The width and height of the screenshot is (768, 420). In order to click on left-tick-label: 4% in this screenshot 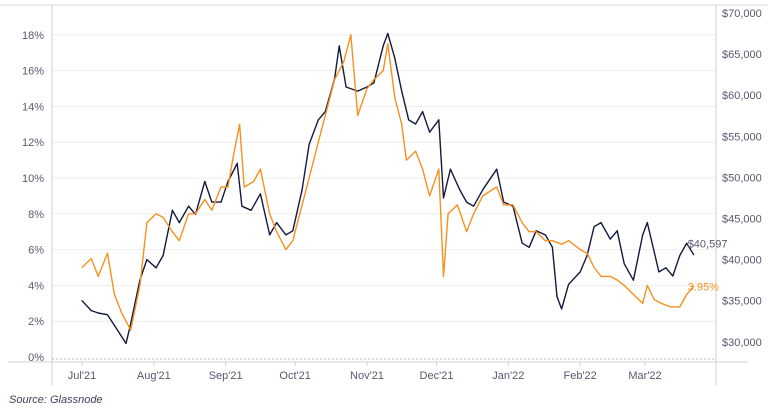, I will do `click(36, 286)`.